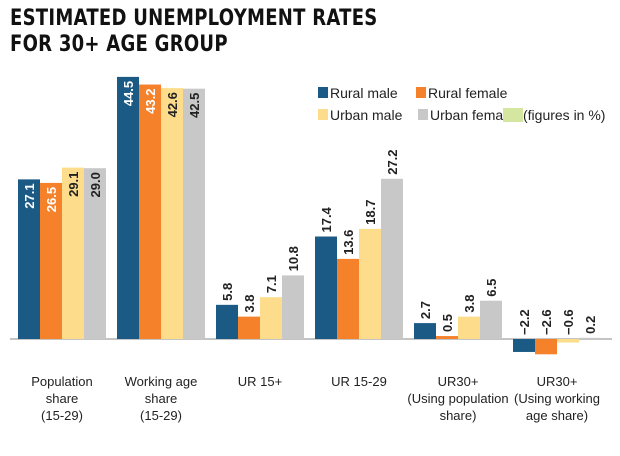 The width and height of the screenshot is (620, 456). Describe the element at coordinates (513, 115) in the screenshot. I see `legend-swatch-note` at that location.